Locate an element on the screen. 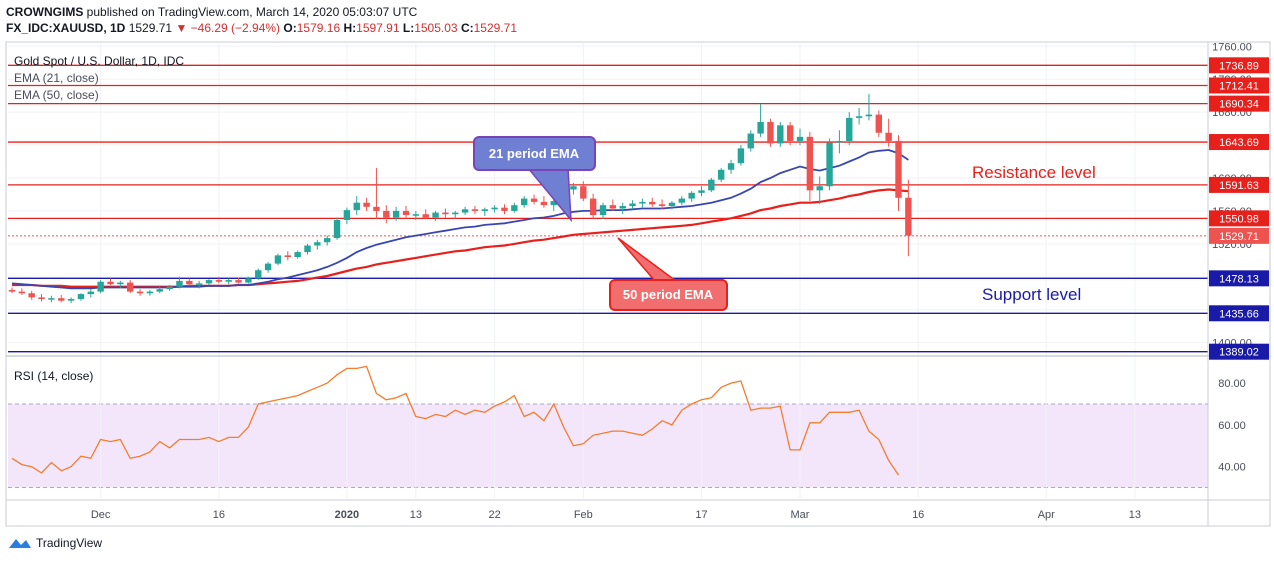  symbol-label: FX_IDC:XAUUSD, 1D is located at coordinates (66, 28).